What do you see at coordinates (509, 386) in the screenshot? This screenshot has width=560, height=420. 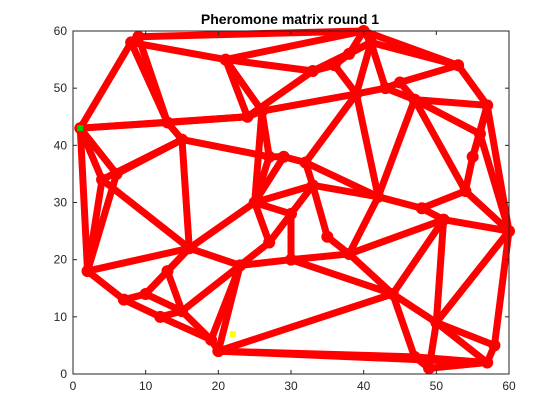 I see `x-tick-label: 60` at bounding box center [509, 386].